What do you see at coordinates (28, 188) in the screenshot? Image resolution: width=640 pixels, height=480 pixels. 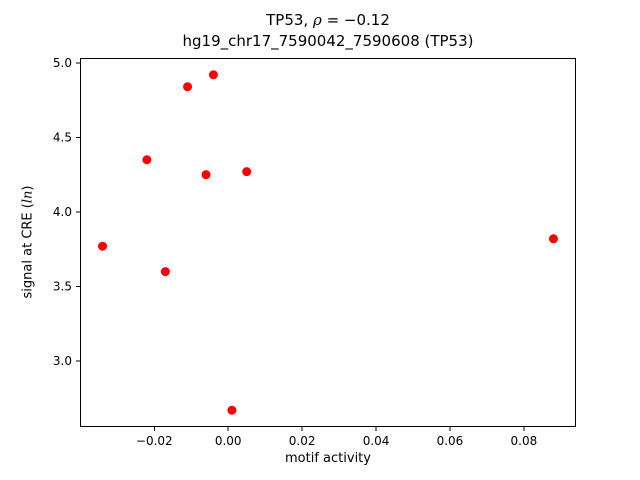 I see `y-axis-label-suffix: )` at bounding box center [28, 188].